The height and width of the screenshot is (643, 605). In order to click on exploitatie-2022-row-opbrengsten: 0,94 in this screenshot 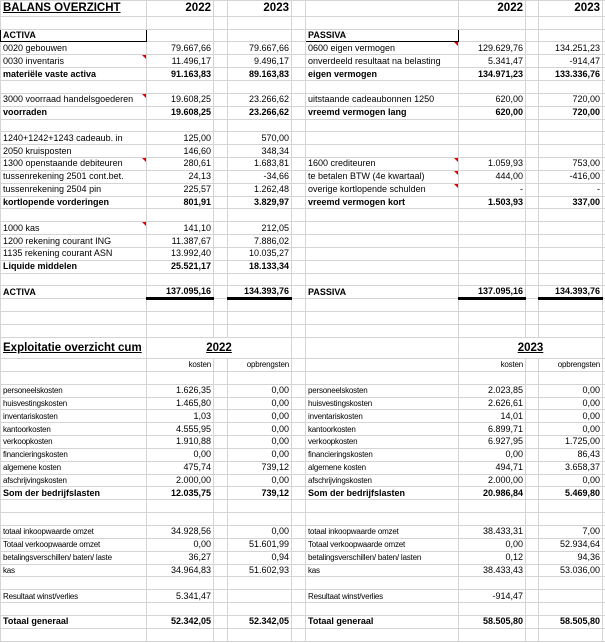, I will do `click(259, 557)`.